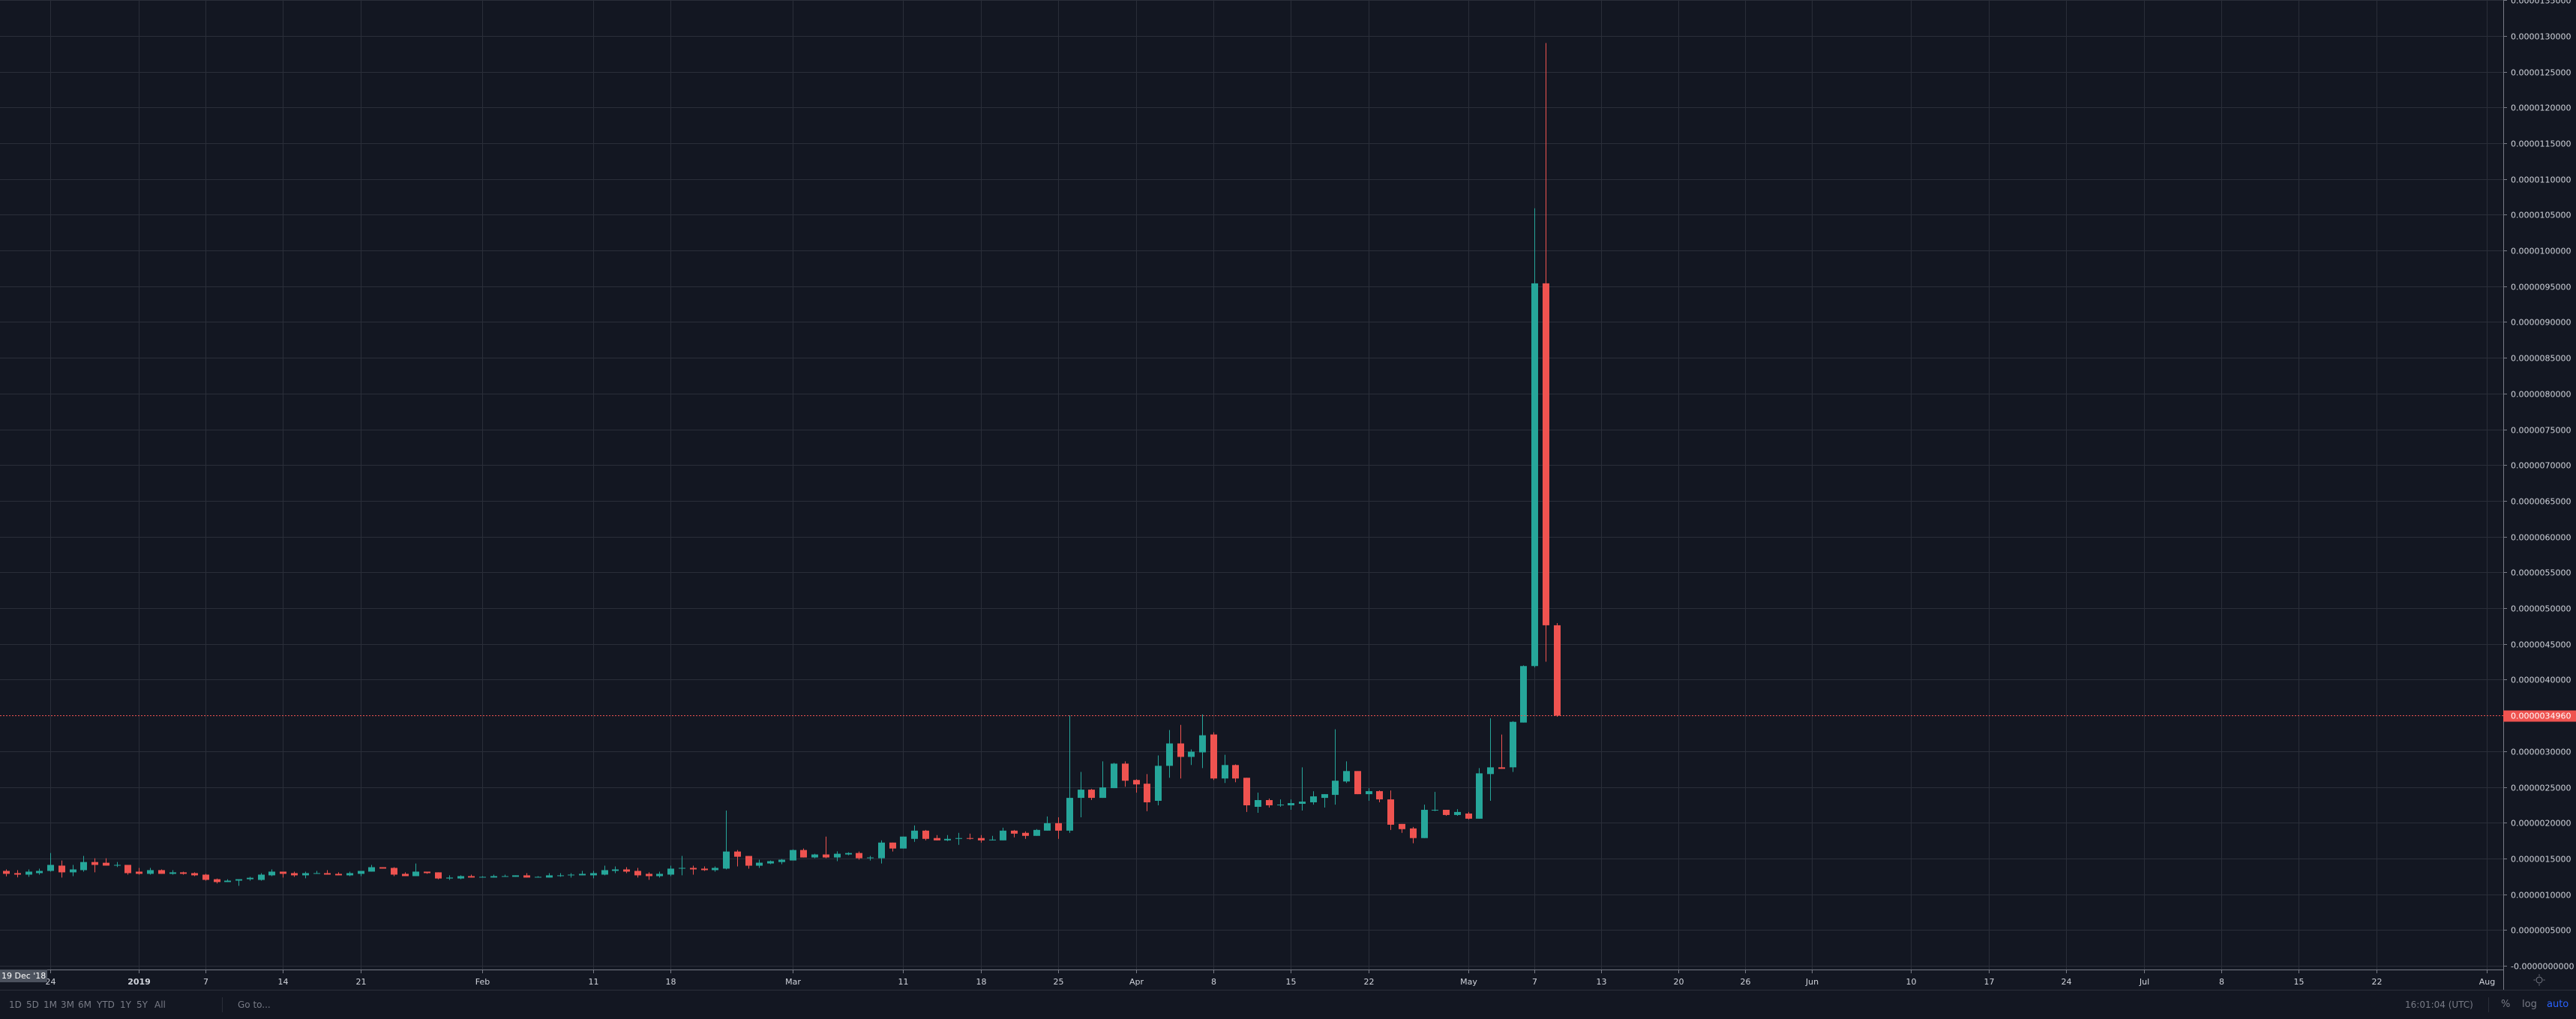 The height and width of the screenshot is (1019, 2576). Describe the element at coordinates (1535, 982) in the screenshot. I see `time-tick-label: 7` at that location.